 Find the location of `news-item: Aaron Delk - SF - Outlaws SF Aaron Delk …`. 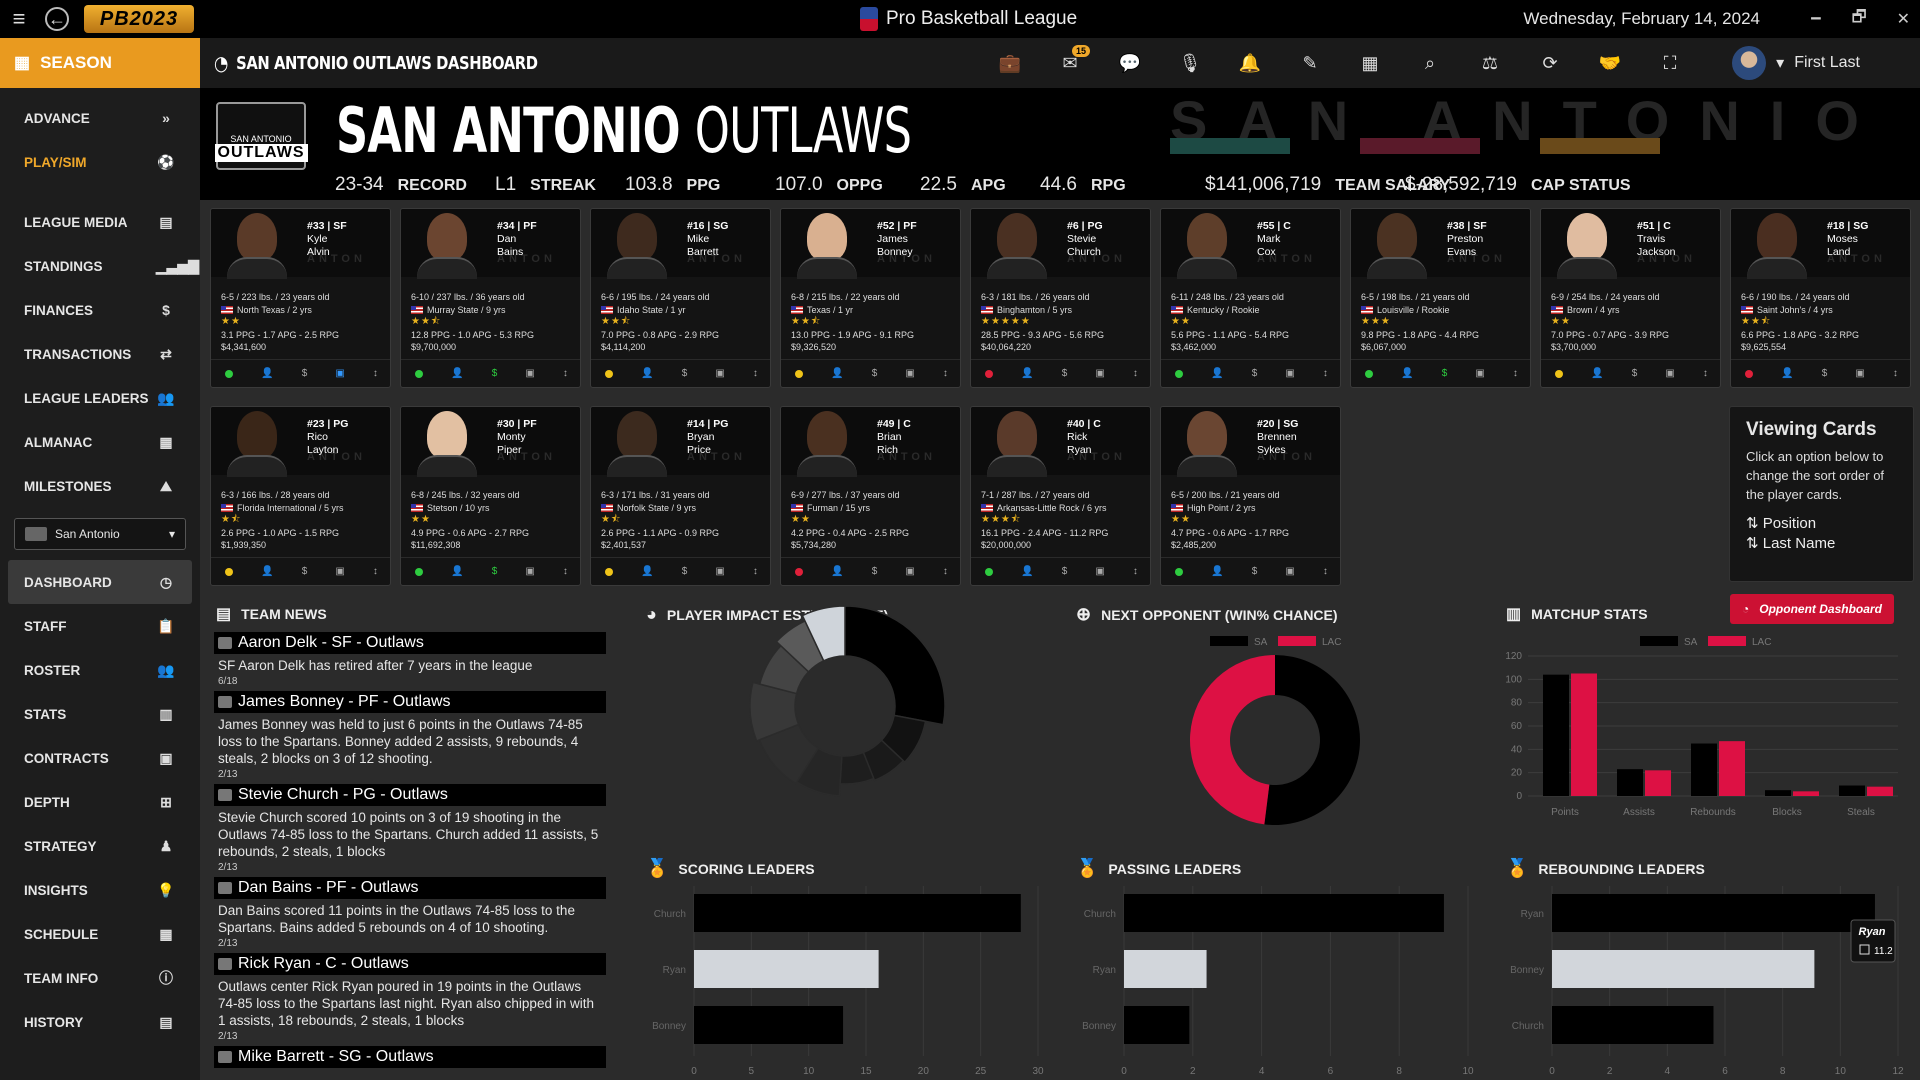

news-item: Aaron Delk - SF - Outlaws SF Aaron Delk … is located at coordinates (410, 659).